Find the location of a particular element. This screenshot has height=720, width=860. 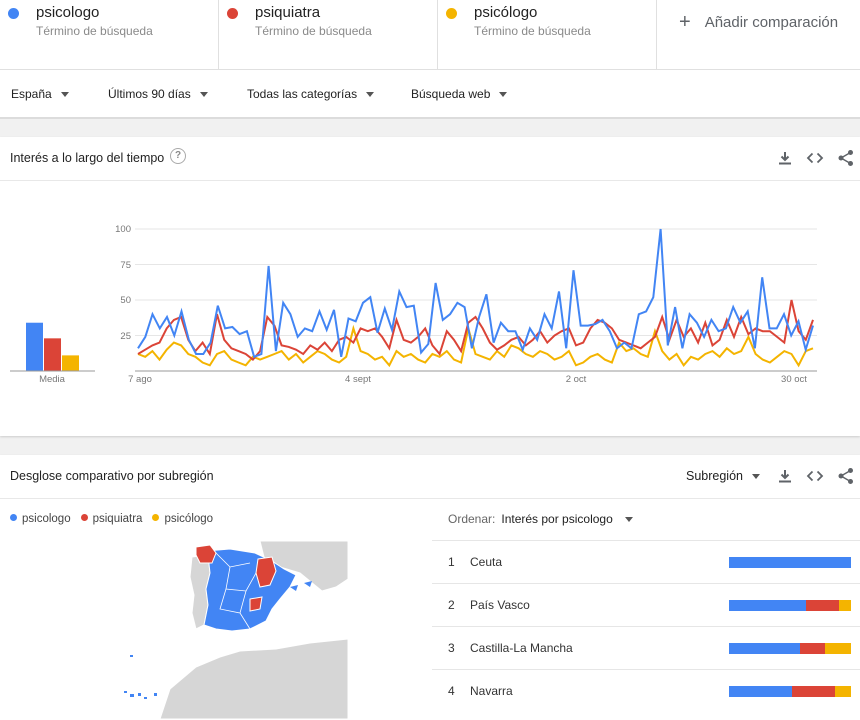

region-filter: España is located at coordinates (40, 94).